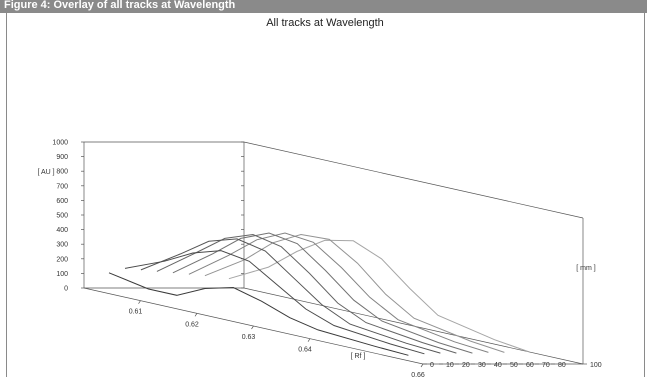 The image size is (647, 377). What do you see at coordinates (546, 365) in the screenshot?
I see `z-tick-label: 70` at bounding box center [546, 365].